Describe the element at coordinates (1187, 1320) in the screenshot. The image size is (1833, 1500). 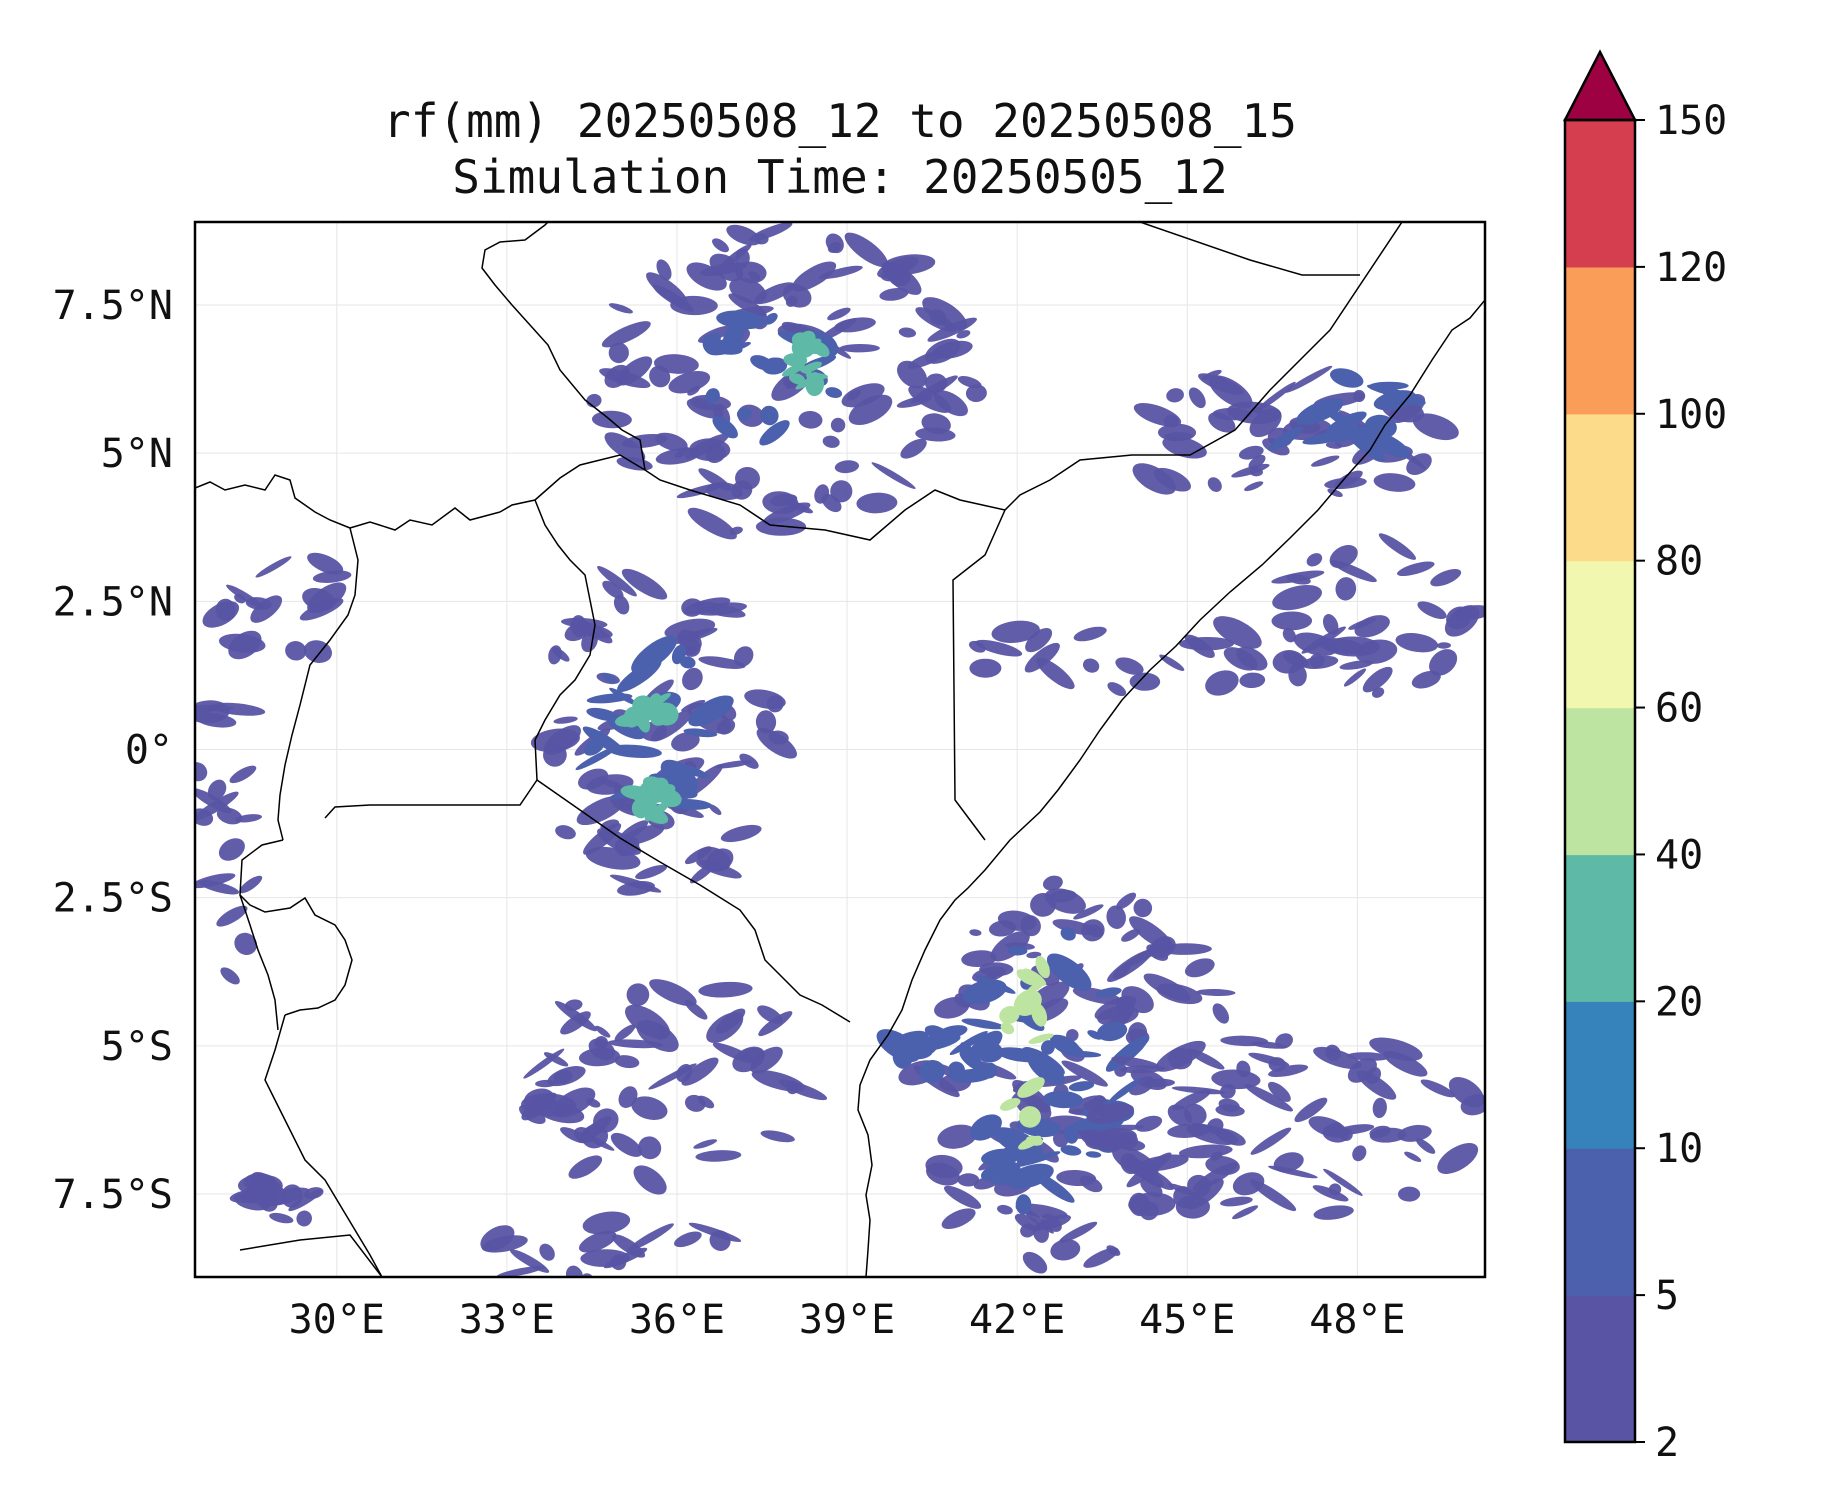
I see `x-tick-label-5: 45°E` at that location.